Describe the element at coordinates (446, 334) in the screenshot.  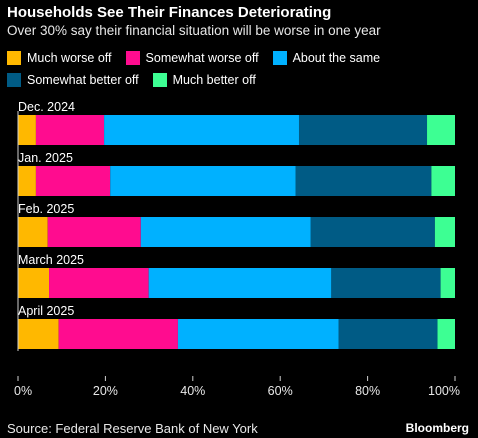
I see `bar-much-better-off-april-2025` at that location.